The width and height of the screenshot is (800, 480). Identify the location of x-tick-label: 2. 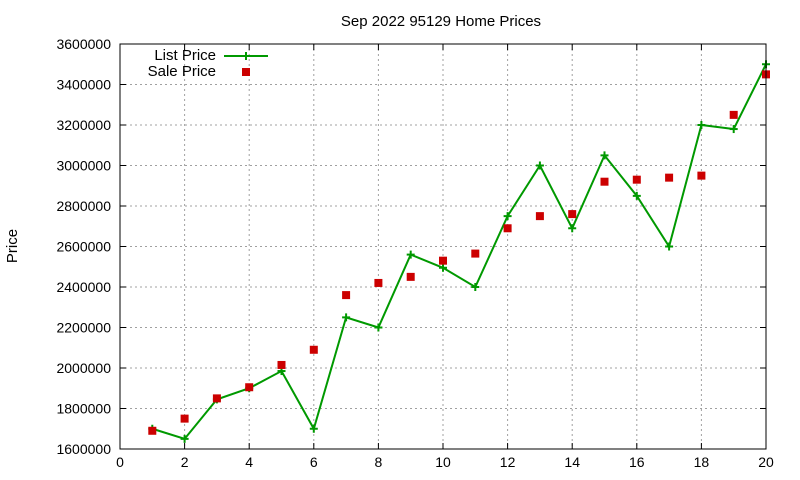
(185, 462).